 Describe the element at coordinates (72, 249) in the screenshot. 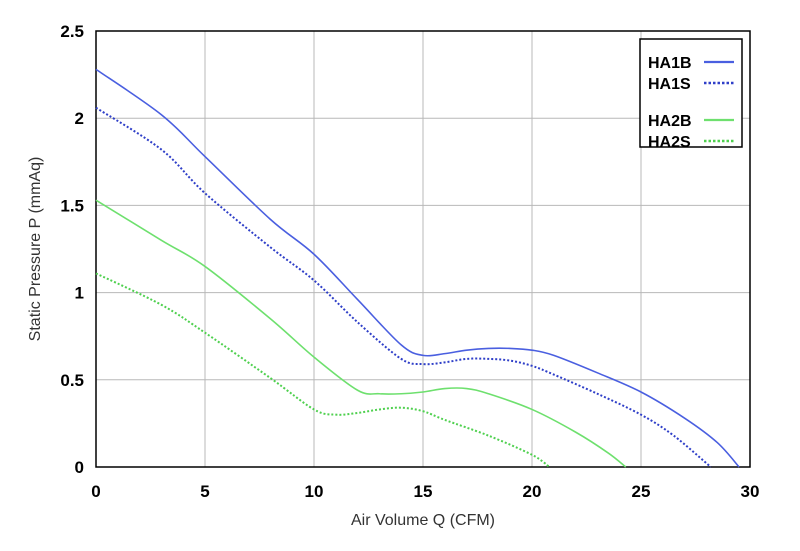

I see `y-tick-labels: 0 0.5 1 1.5 2 2.5` at that location.